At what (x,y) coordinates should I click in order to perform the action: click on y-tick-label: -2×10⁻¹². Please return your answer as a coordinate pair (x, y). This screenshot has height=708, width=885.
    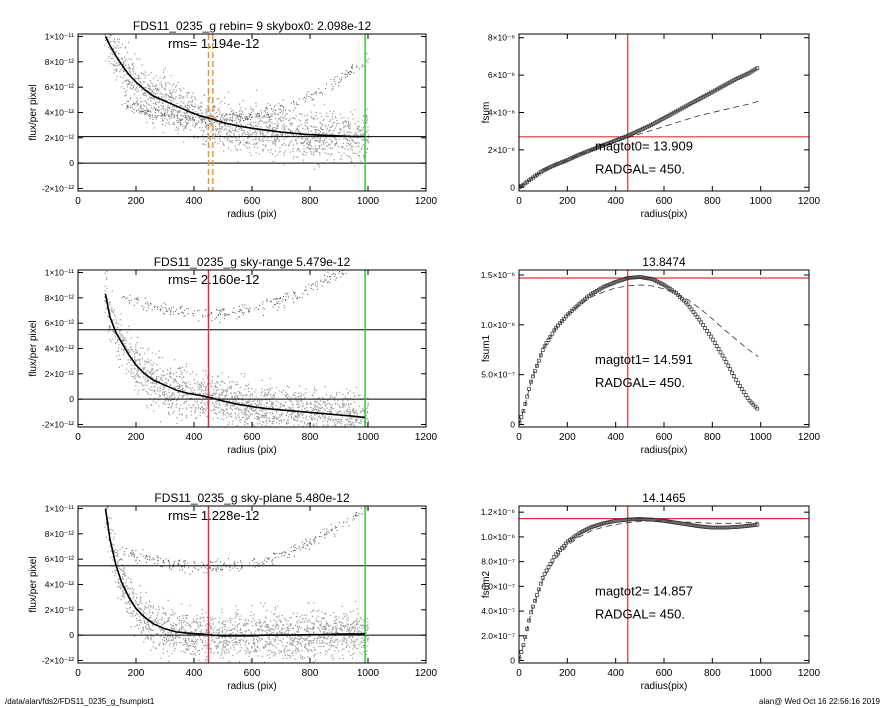
    Looking at the image, I should click on (58, 424).